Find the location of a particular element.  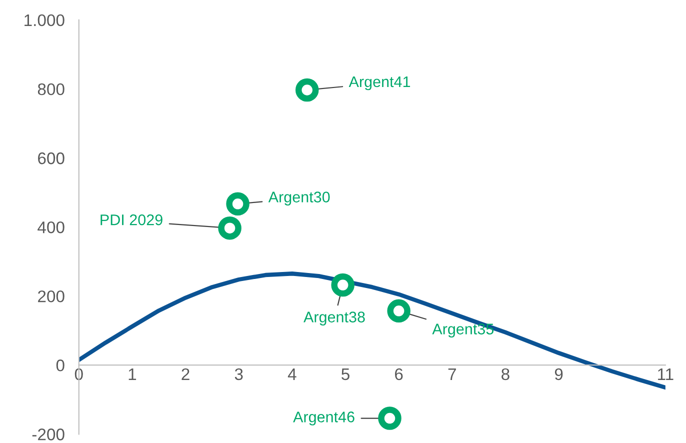

annotation: Argent41 is located at coordinates (379, 83).